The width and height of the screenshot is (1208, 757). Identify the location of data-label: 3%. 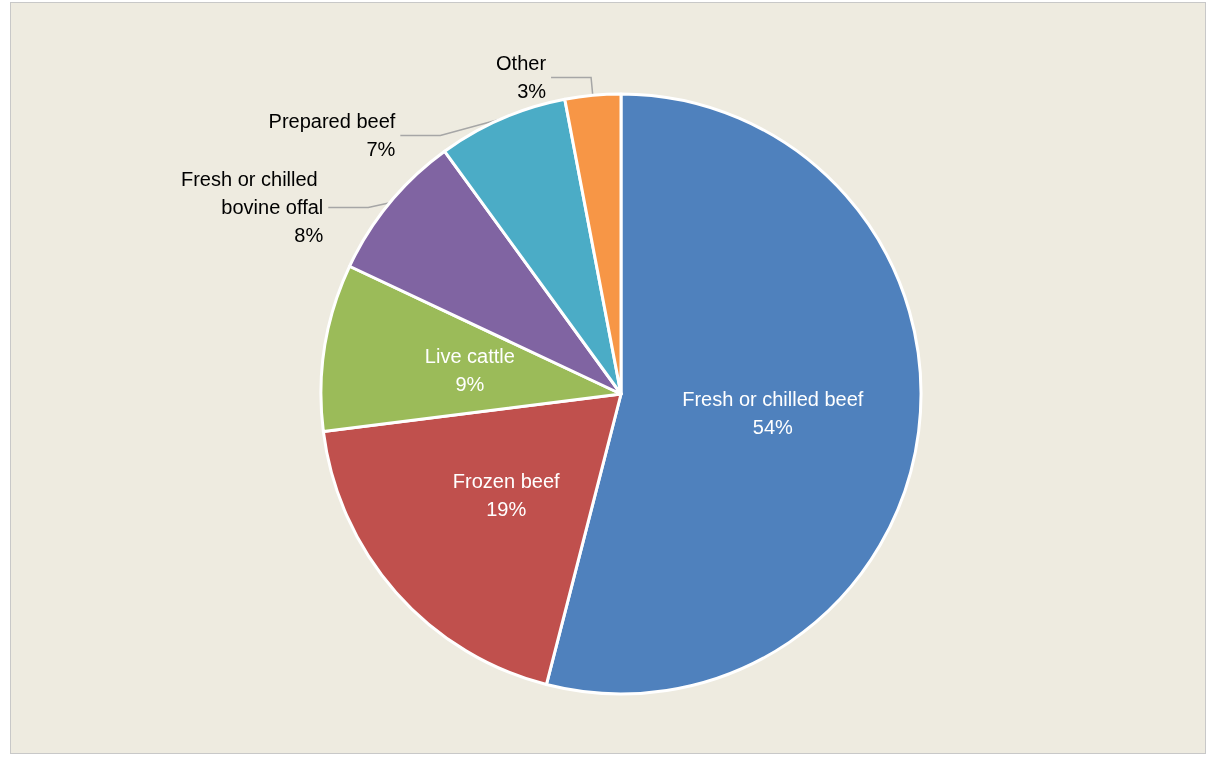
(532, 91).